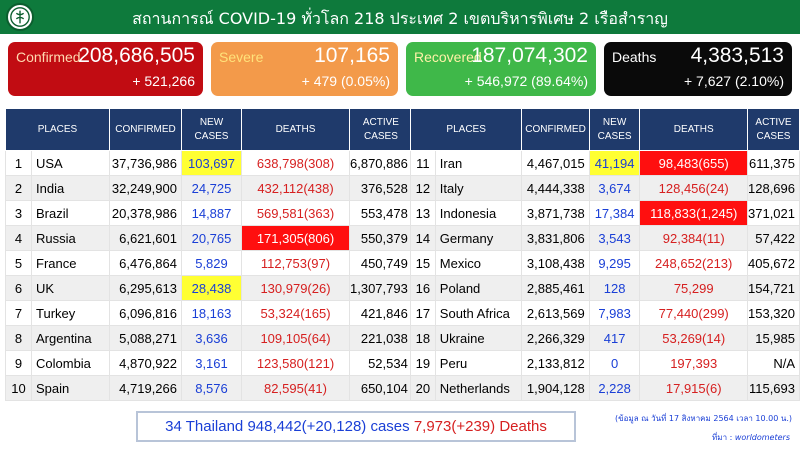 The image size is (800, 450). What do you see at coordinates (295, 263) in the screenshot?
I see `deaths-cell: 112,753(97)` at bounding box center [295, 263].